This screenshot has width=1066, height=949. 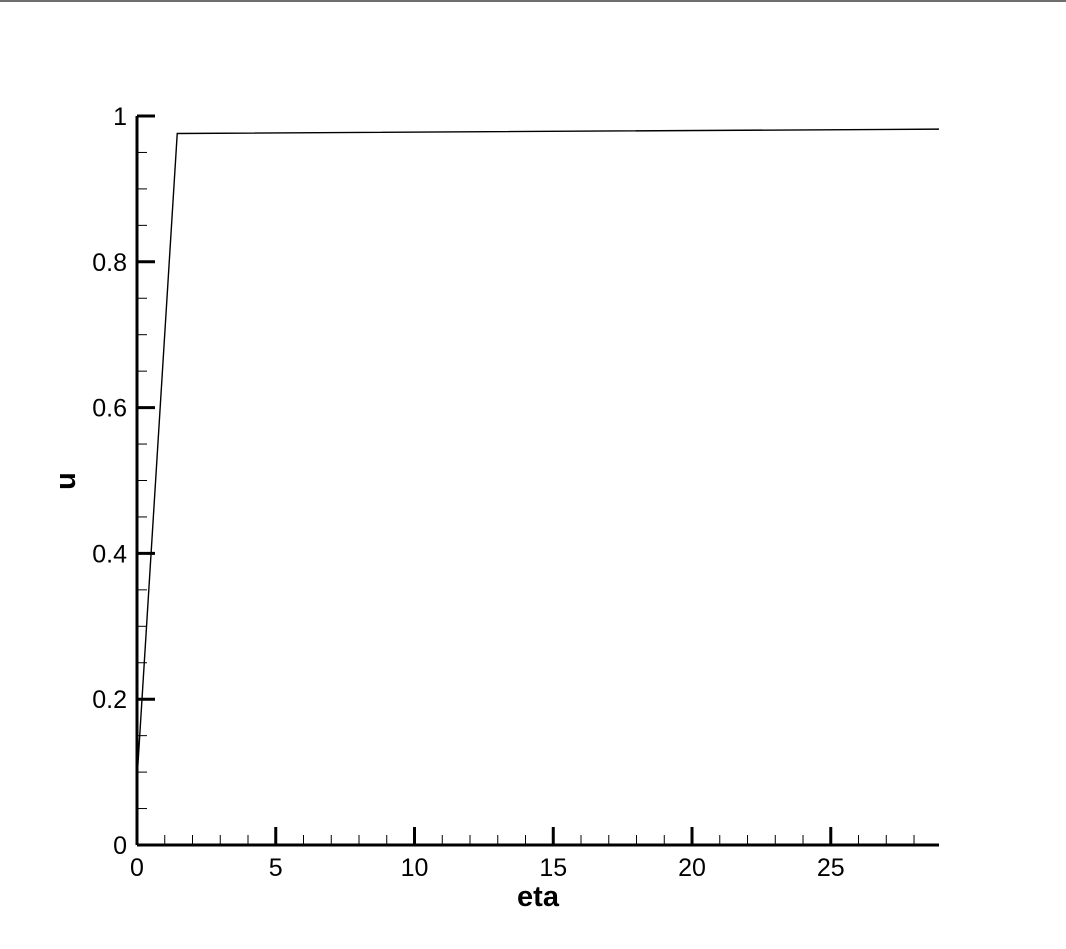 What do you see at coordinates (66, 481) in the screenshot?
I see `y-axis-title: u` at bounding box center [66, 481].